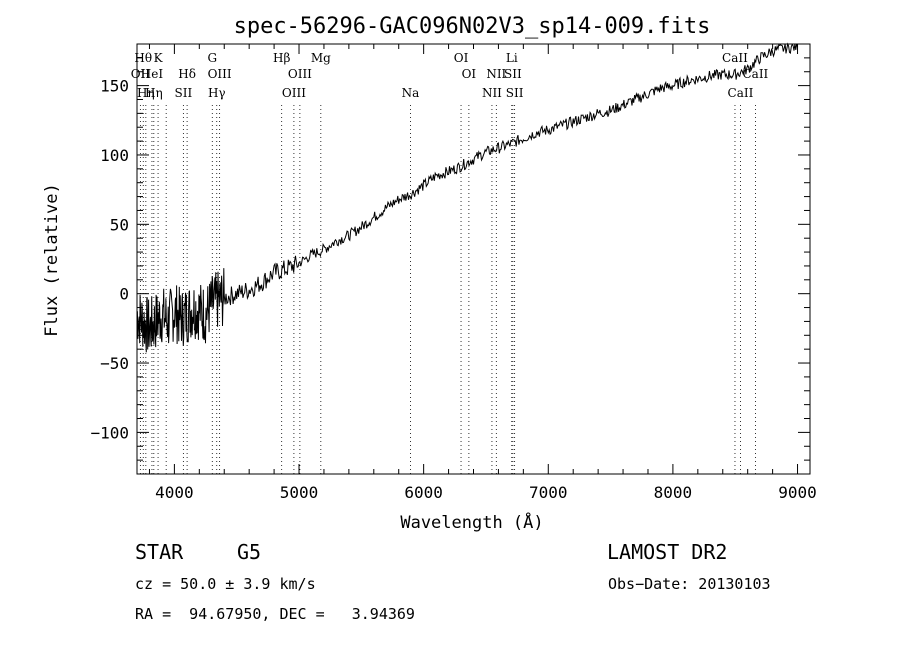 This screenshot has height=650, width=900. I want to click on line-marker-label: K, so click(159, 58).